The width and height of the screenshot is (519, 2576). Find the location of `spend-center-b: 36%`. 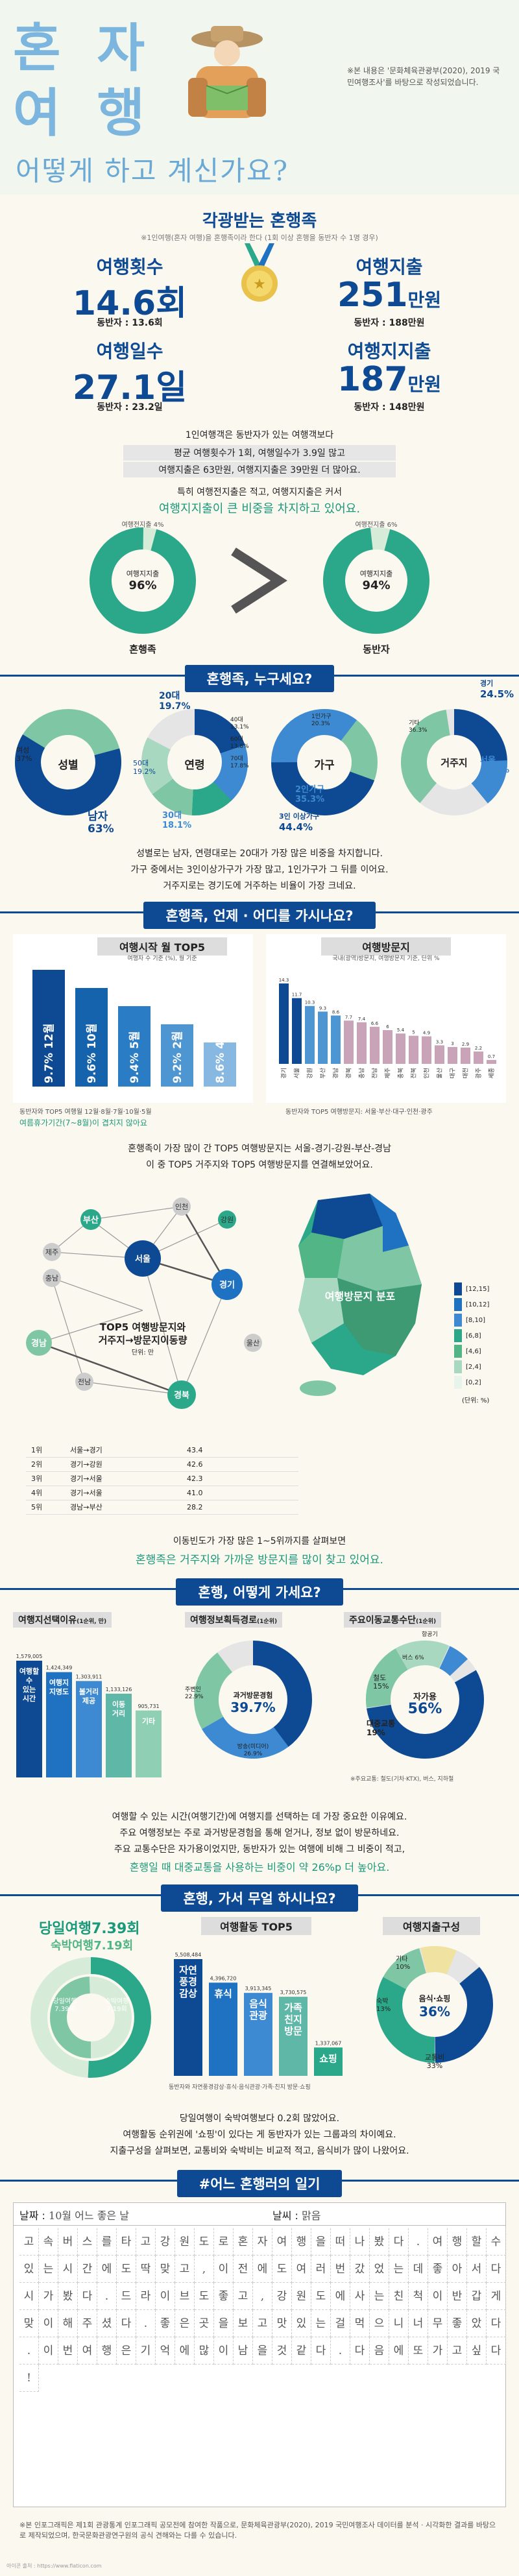

spend-center-b: 36% is located at coordinates (435, 2011).